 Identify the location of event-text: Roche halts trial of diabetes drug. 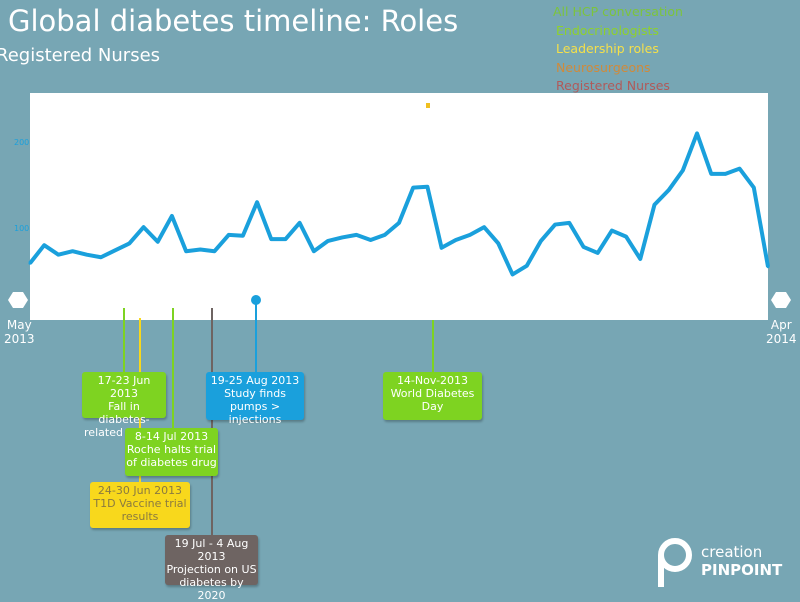
(171, 456).